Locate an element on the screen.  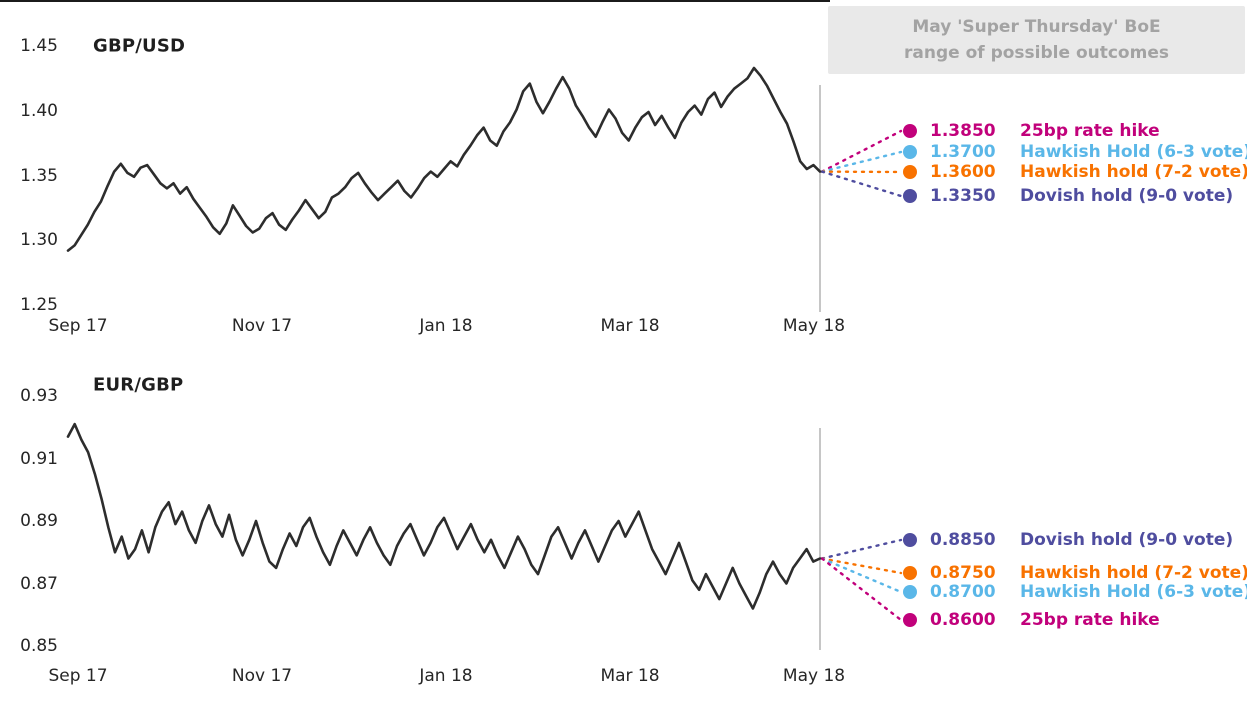
y-axis-tick: 1.40 is located at coordinates (39, 111).